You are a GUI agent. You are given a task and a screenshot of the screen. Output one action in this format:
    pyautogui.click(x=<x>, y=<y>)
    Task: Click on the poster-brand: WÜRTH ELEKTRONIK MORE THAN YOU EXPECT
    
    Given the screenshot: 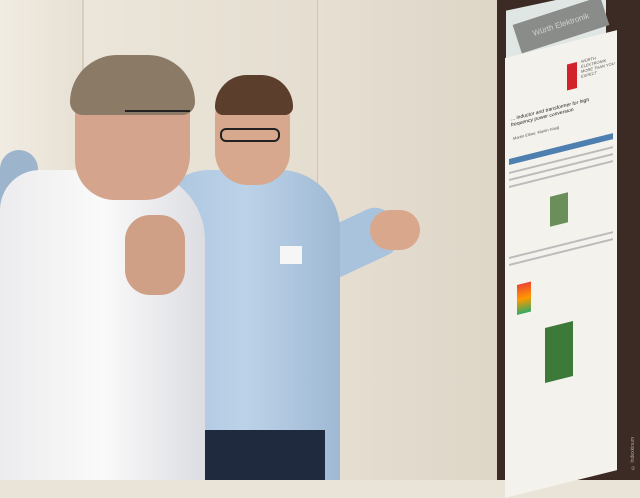 What is the action you would take?
    pyautogui.click(x=598, y=67)
    